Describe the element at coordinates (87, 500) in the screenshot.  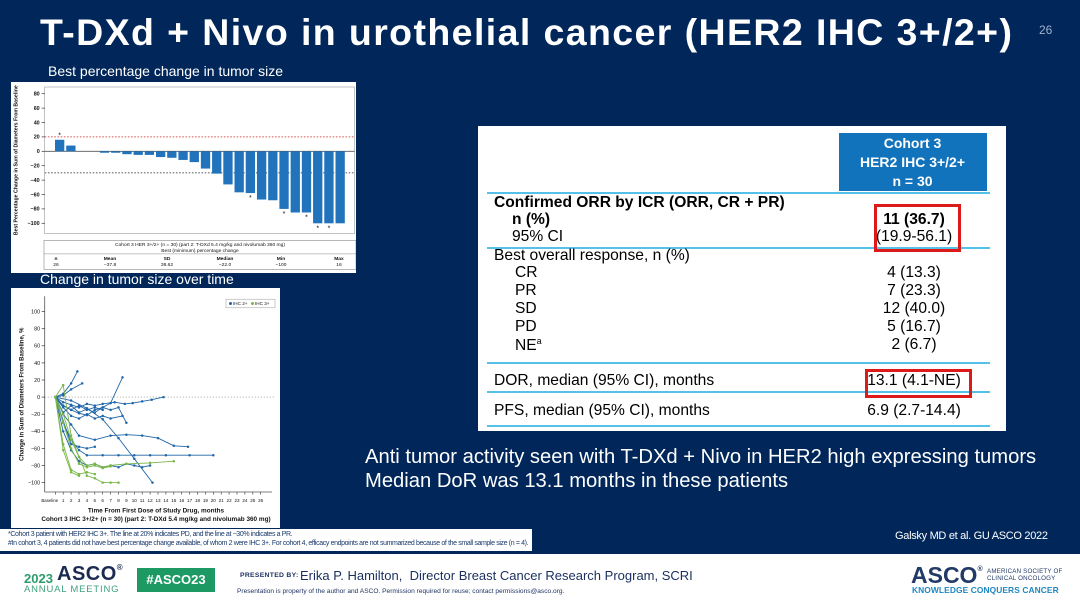
I see `svg-text: 4` at that location.